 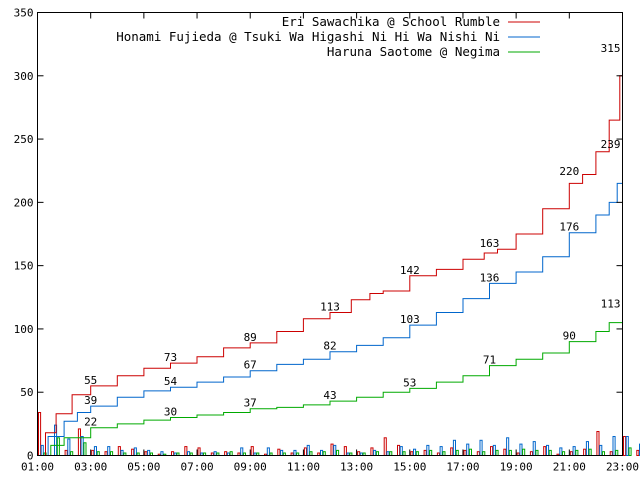 I want to click on data-label: 53, so click(x=409, y=382).